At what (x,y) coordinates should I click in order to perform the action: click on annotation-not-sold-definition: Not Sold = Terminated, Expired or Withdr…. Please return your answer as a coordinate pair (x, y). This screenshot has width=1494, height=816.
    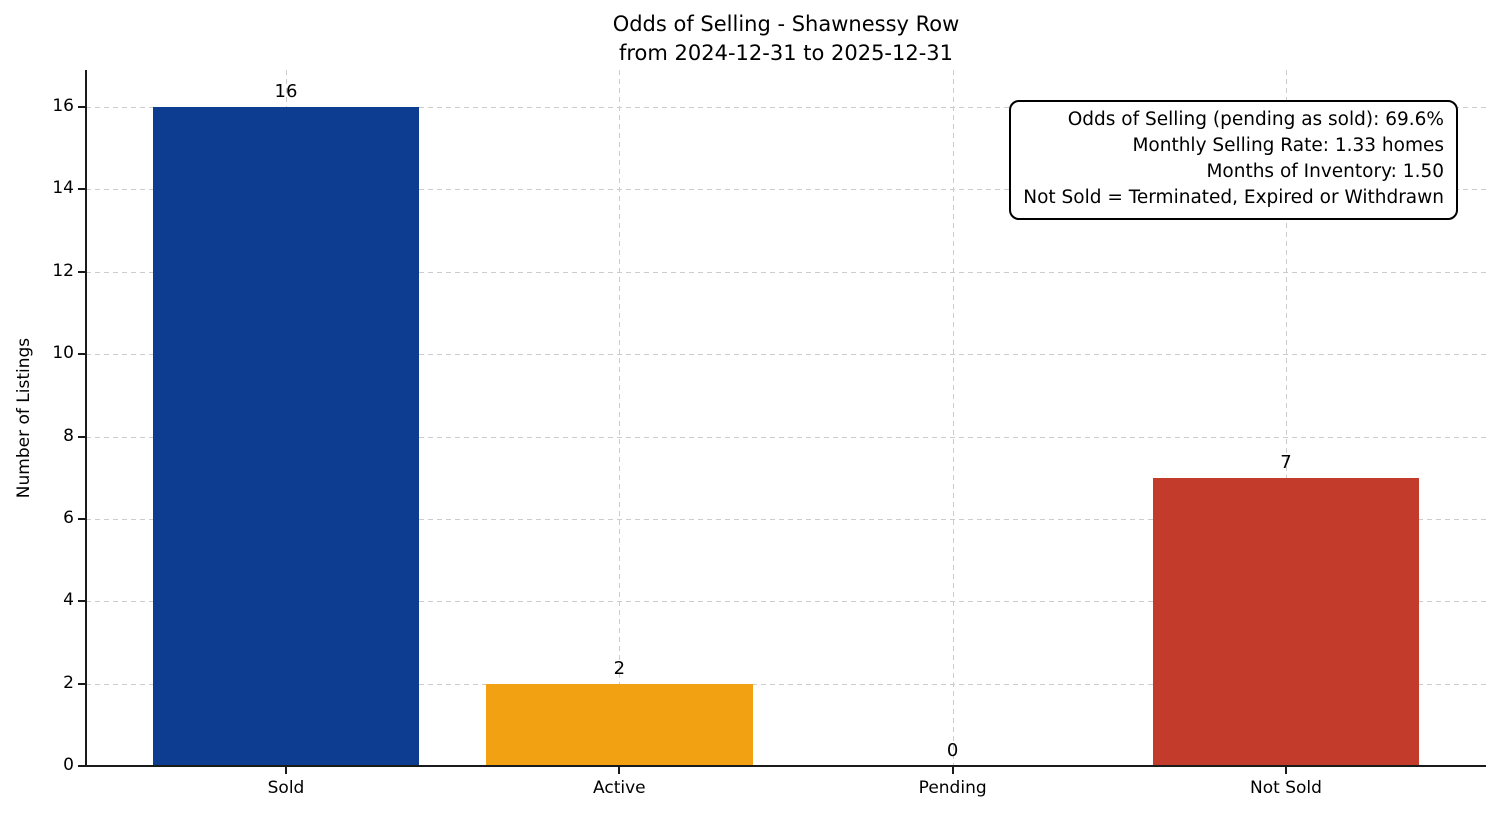
    Looking at the image, I should click on (1233, 197).